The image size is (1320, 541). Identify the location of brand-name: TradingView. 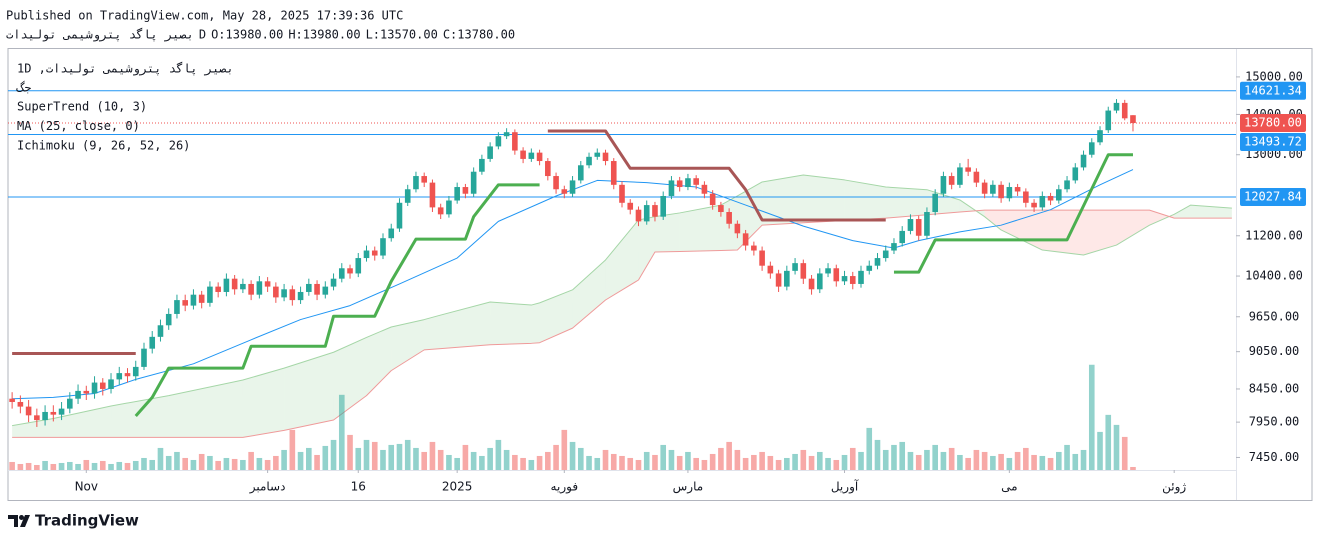
(87, 521).